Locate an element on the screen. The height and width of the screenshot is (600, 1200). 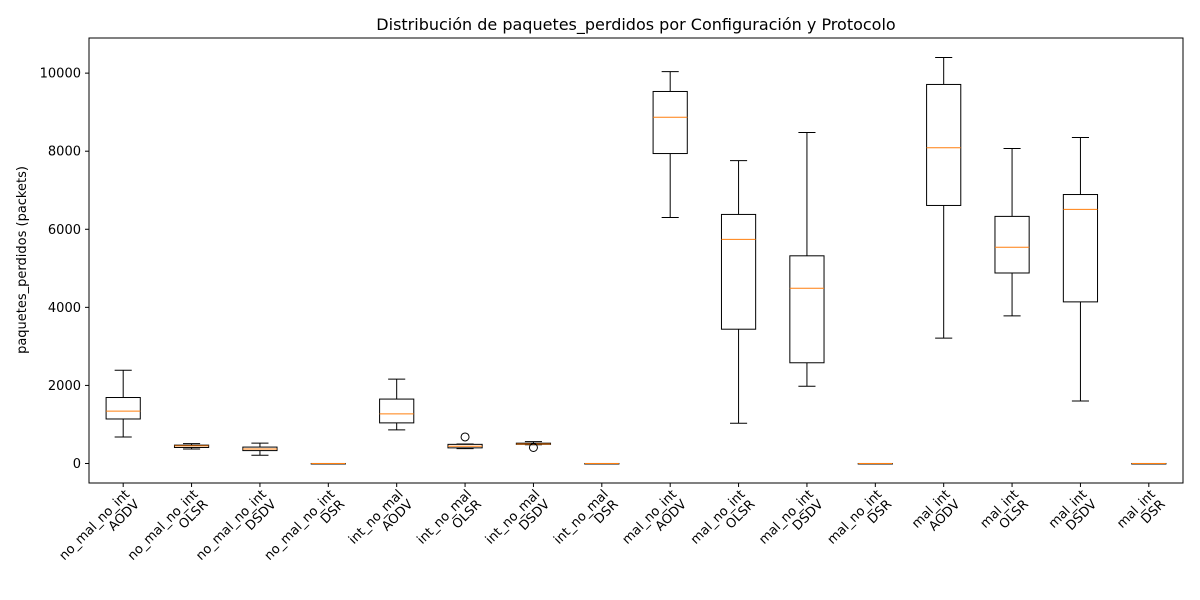
x-tick-label: int_no_malOLSR is located at coordinates (450, 522).